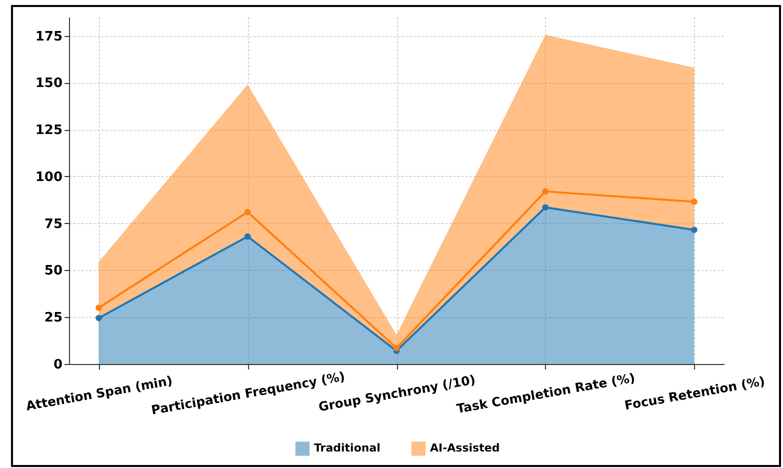 The width and height of the screenshot is (783, 468). Describe the element at coordinates (53, 271) in the screenshot. I see `y-tick-label: 50` at that location.